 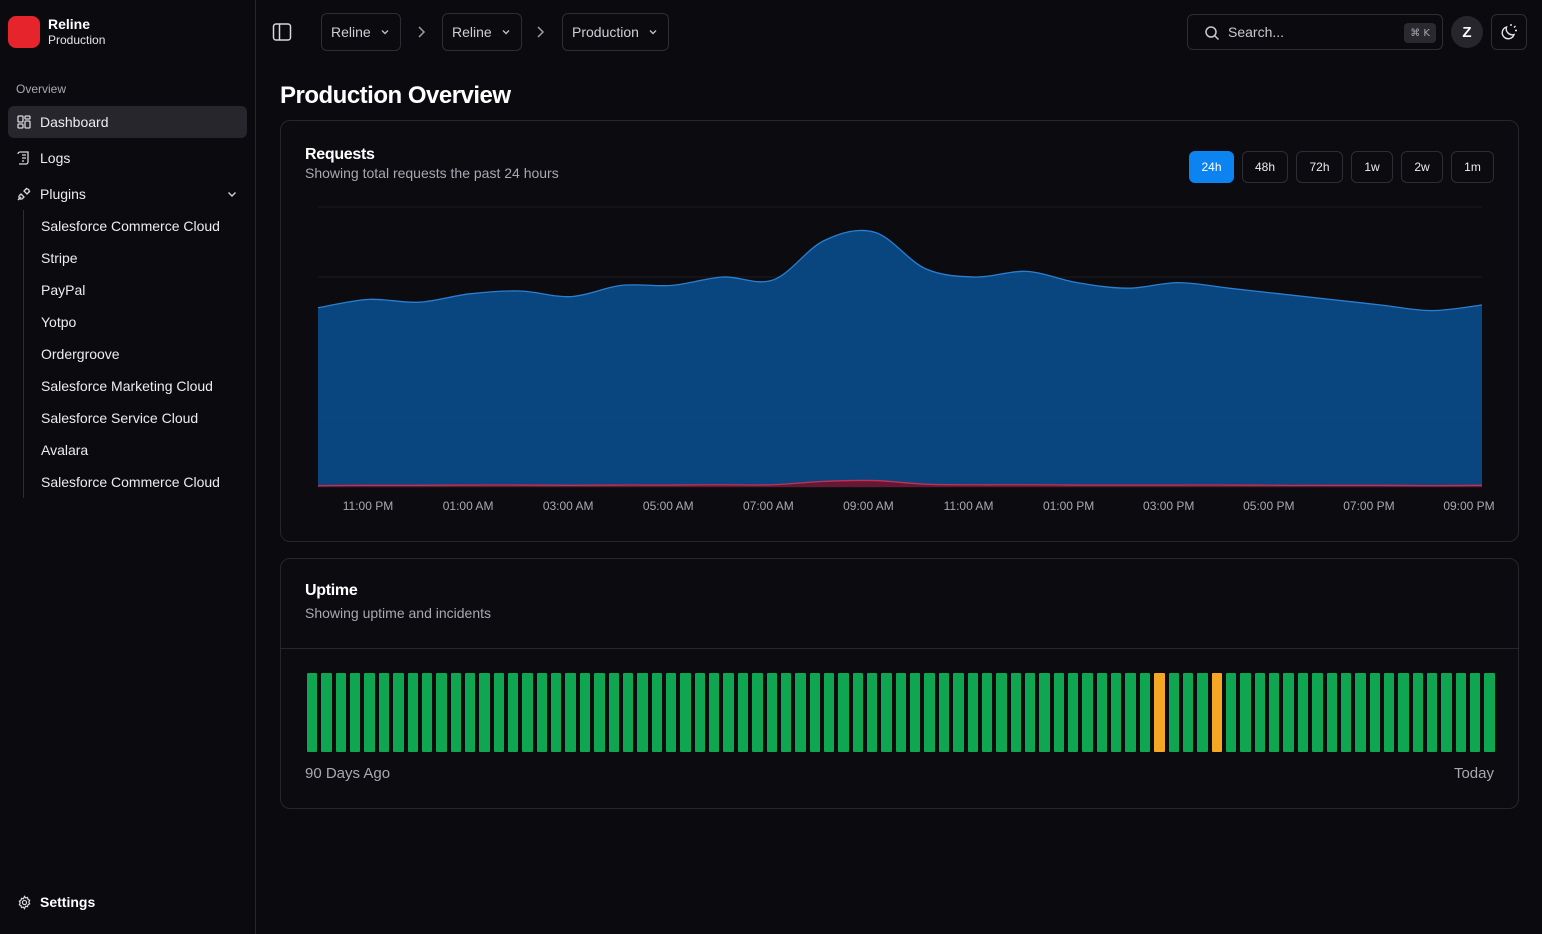 What do you see at coordinates (1422, 167) in the screenshot?
I see `range-button-2w: 2w` at bounding box center [1422, 167].